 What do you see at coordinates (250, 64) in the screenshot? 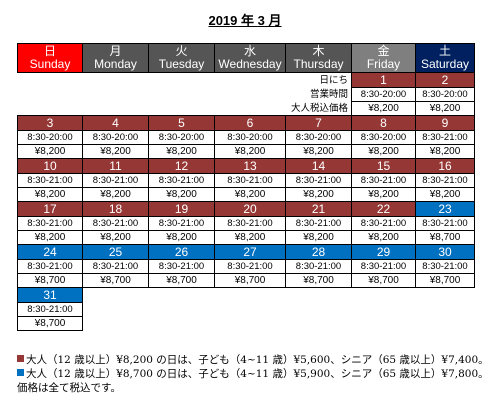
I see `weekday-en: Wednesday` at bounding box center [250, 64].